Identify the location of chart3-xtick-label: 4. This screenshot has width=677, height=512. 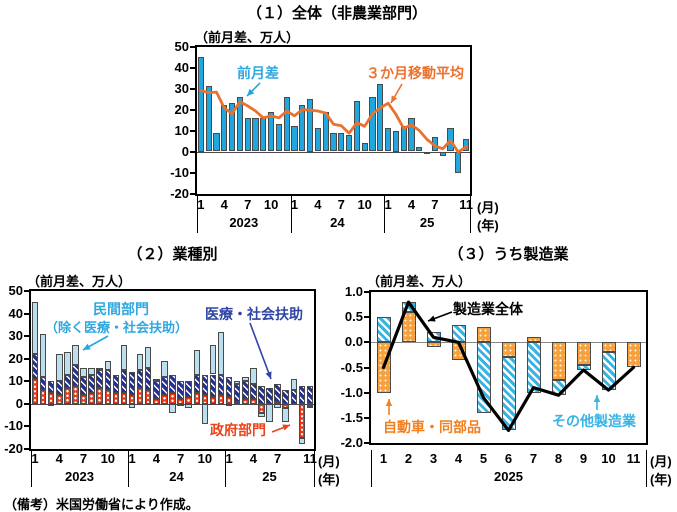
(458, 458).